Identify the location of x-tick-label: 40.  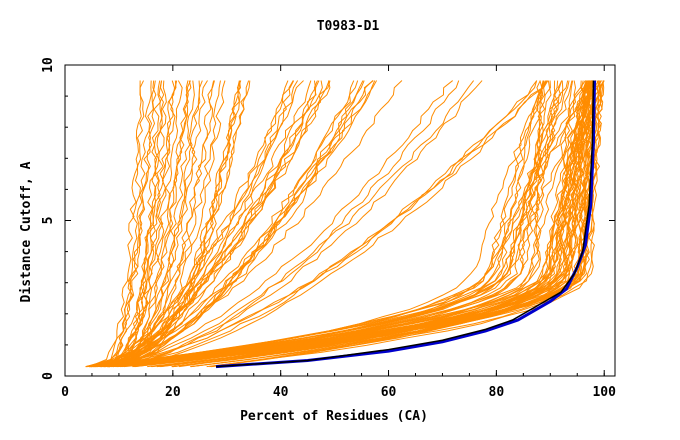
(281, 392).